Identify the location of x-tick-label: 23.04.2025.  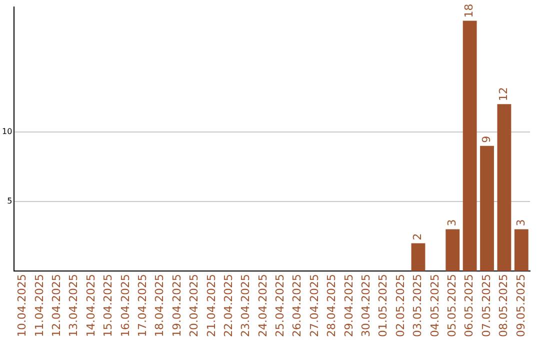
(245, 306).